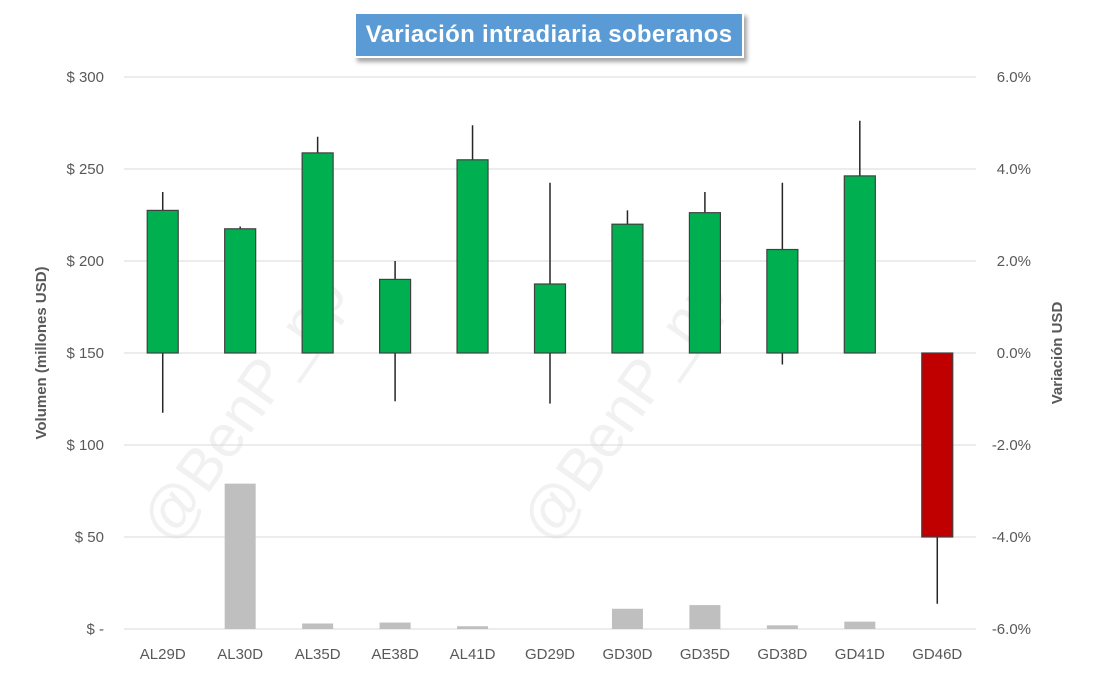 The width and height of the screenshot is (1094, 677). What do you see at coordinates (240, 654) in the screenshot?
I see `x-tick-label: AL30D` at bounding box center [240, 654].